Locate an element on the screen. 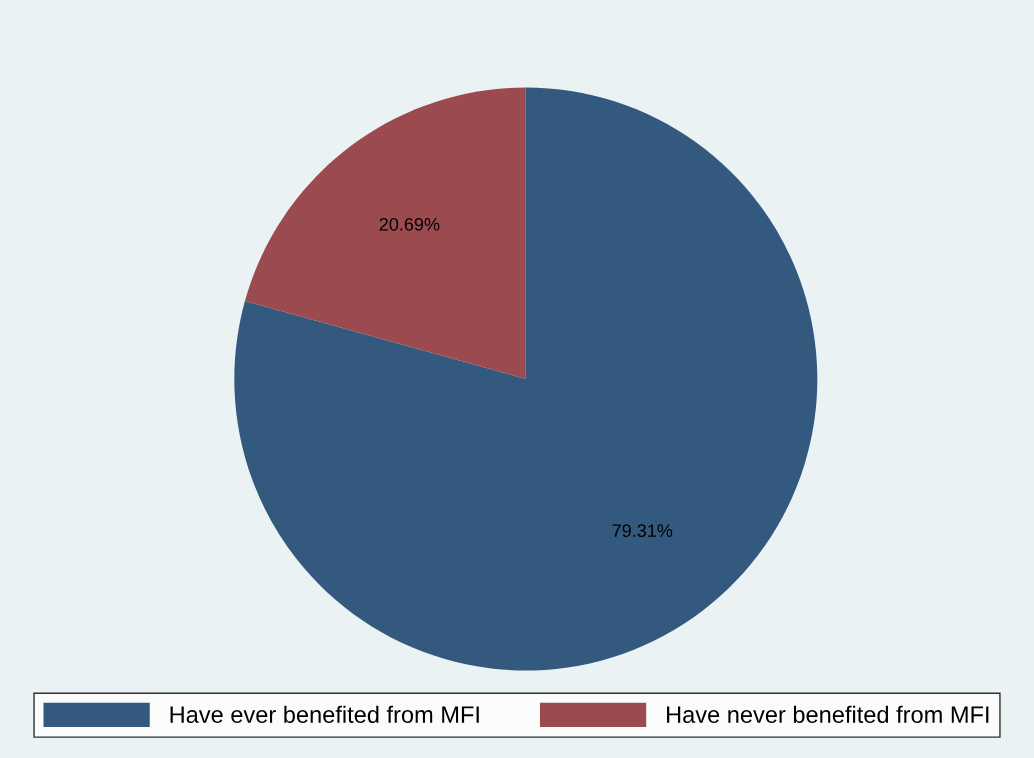  data-label: 20.69% is located at coordinates (409, 224).